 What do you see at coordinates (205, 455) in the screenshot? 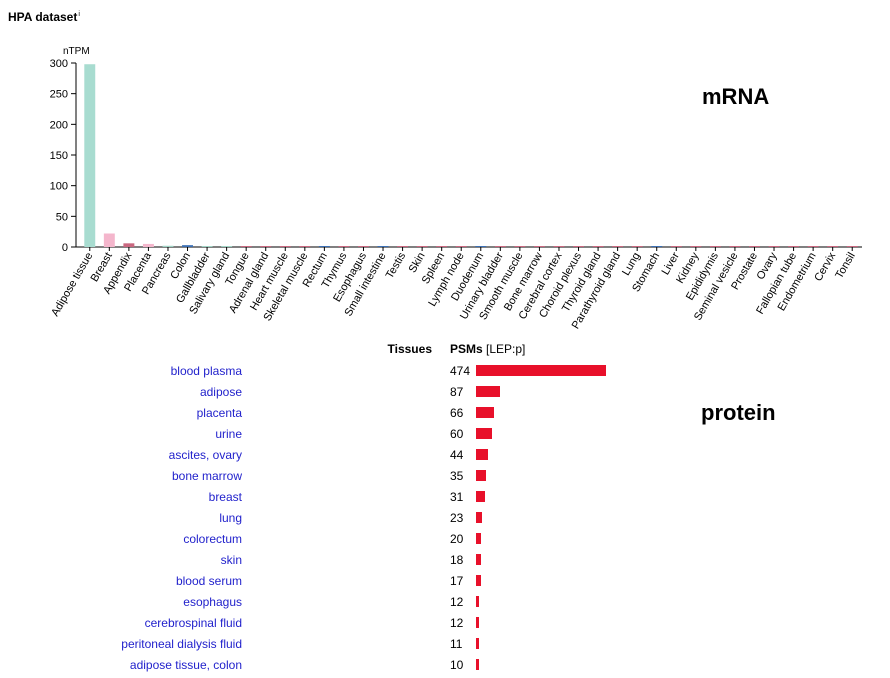
I see `tissue-link: ascites, ovary` at bounding box center [205, 455].